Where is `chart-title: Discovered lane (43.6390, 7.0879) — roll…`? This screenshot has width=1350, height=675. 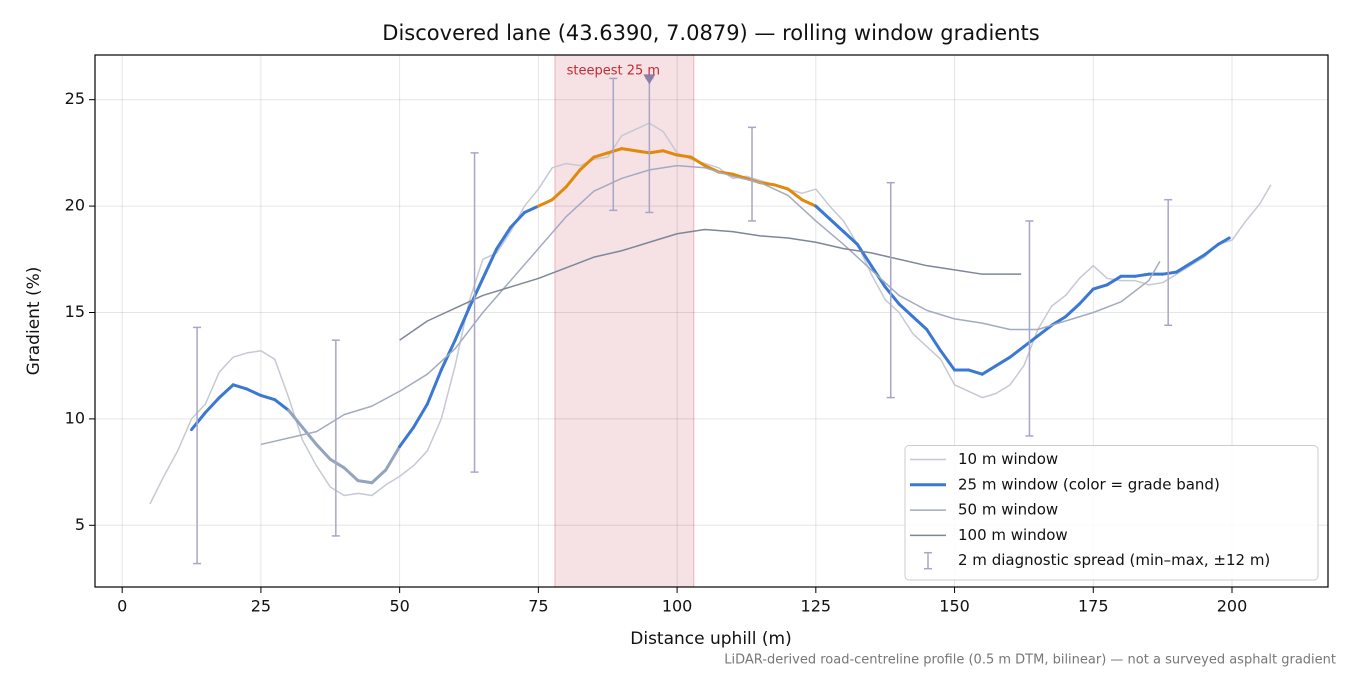 chart-title: Discovered lane (43.6390, 7.0879) — roll… is located at coordinates (710, 33).